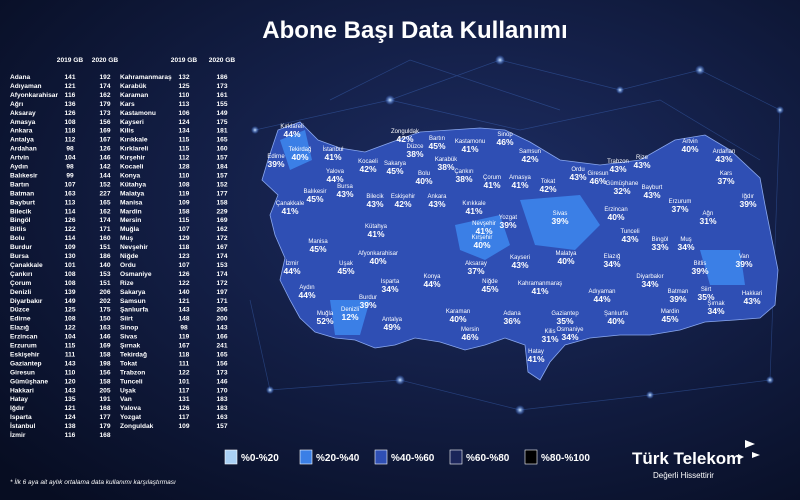  Describe the element at coordinates (260, 458) in the screenshot. I see `legend-label: %0-%20` at that location.